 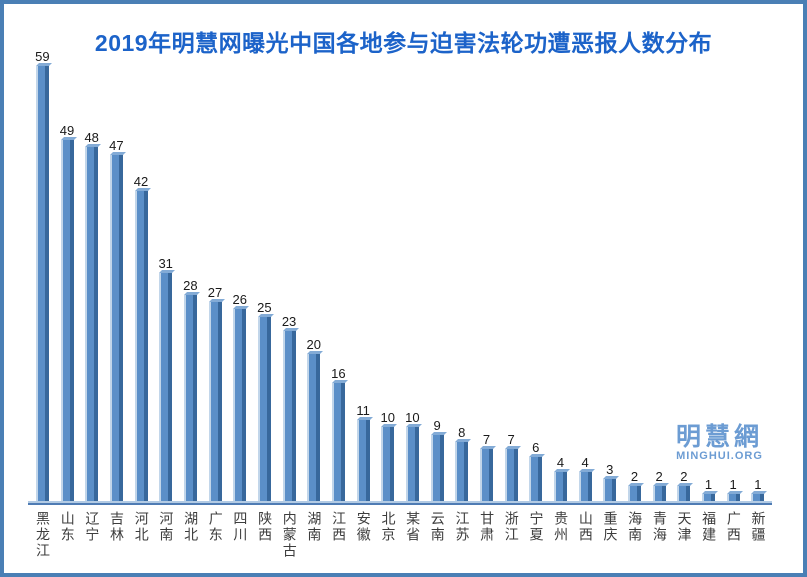 I want to click on category-label: 江西, so click(x=339, y=527).